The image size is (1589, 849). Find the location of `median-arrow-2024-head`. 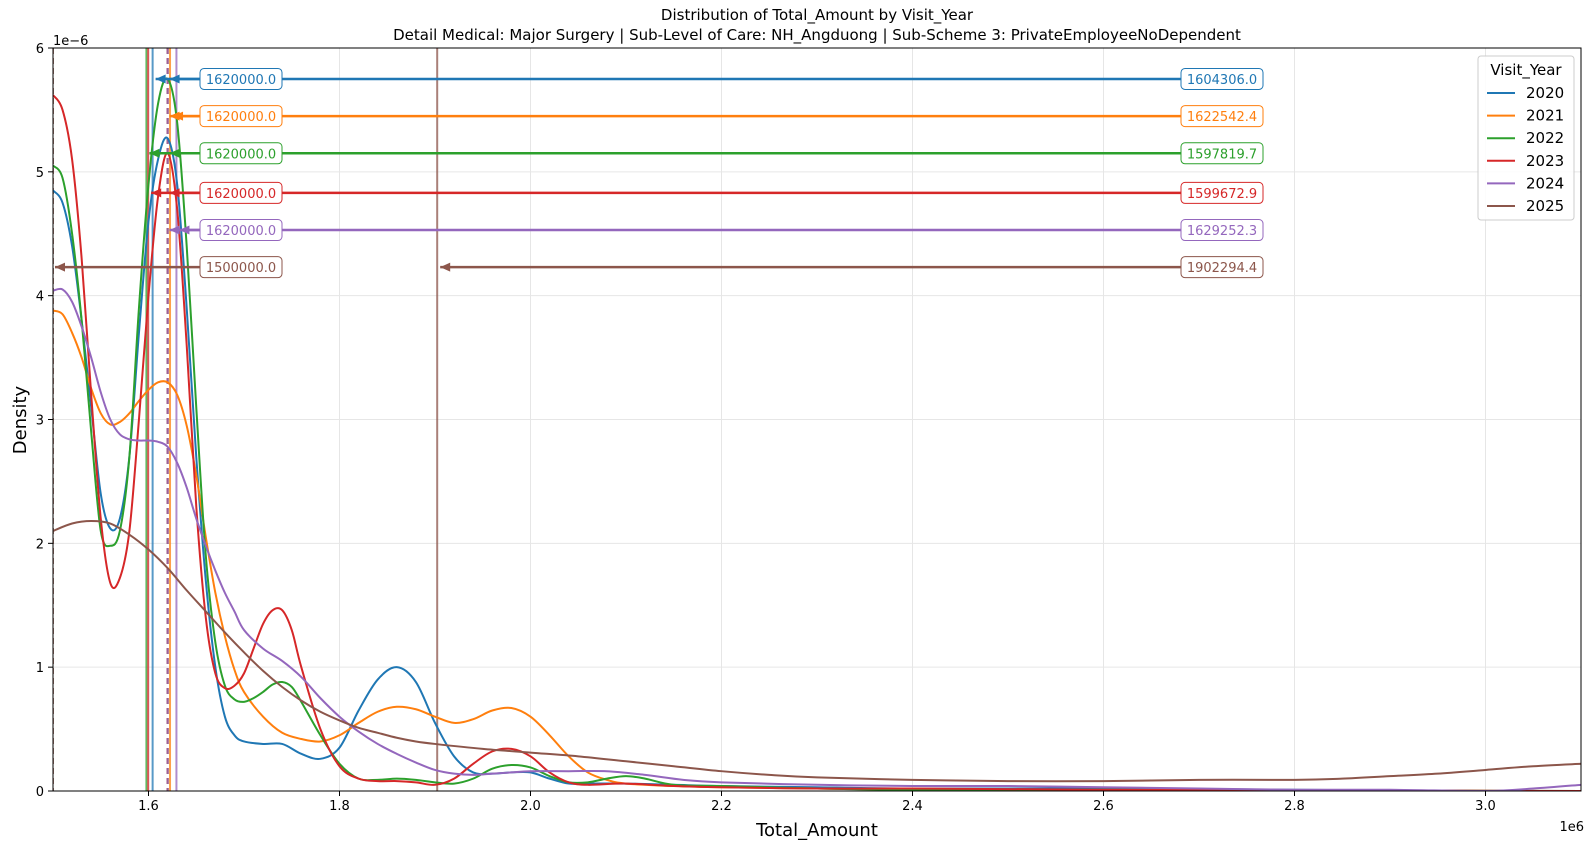

median-arrow-2024-head is located at coordinates (174, 230).